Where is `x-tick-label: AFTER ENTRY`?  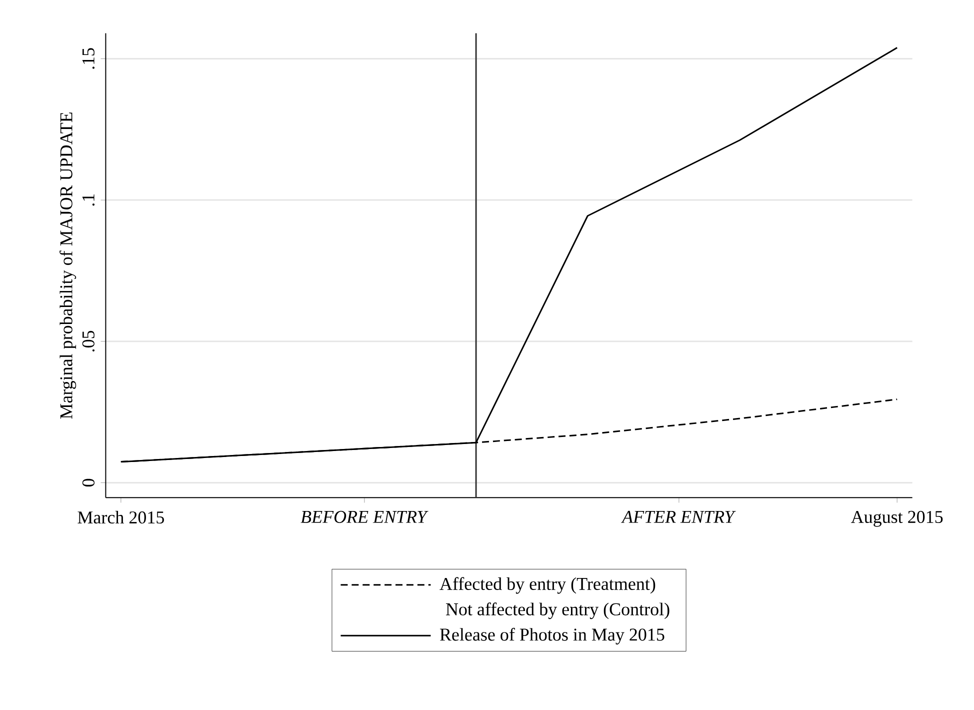
x-tick-label: AFTER ENTRY is located at coordinates (678, 516).